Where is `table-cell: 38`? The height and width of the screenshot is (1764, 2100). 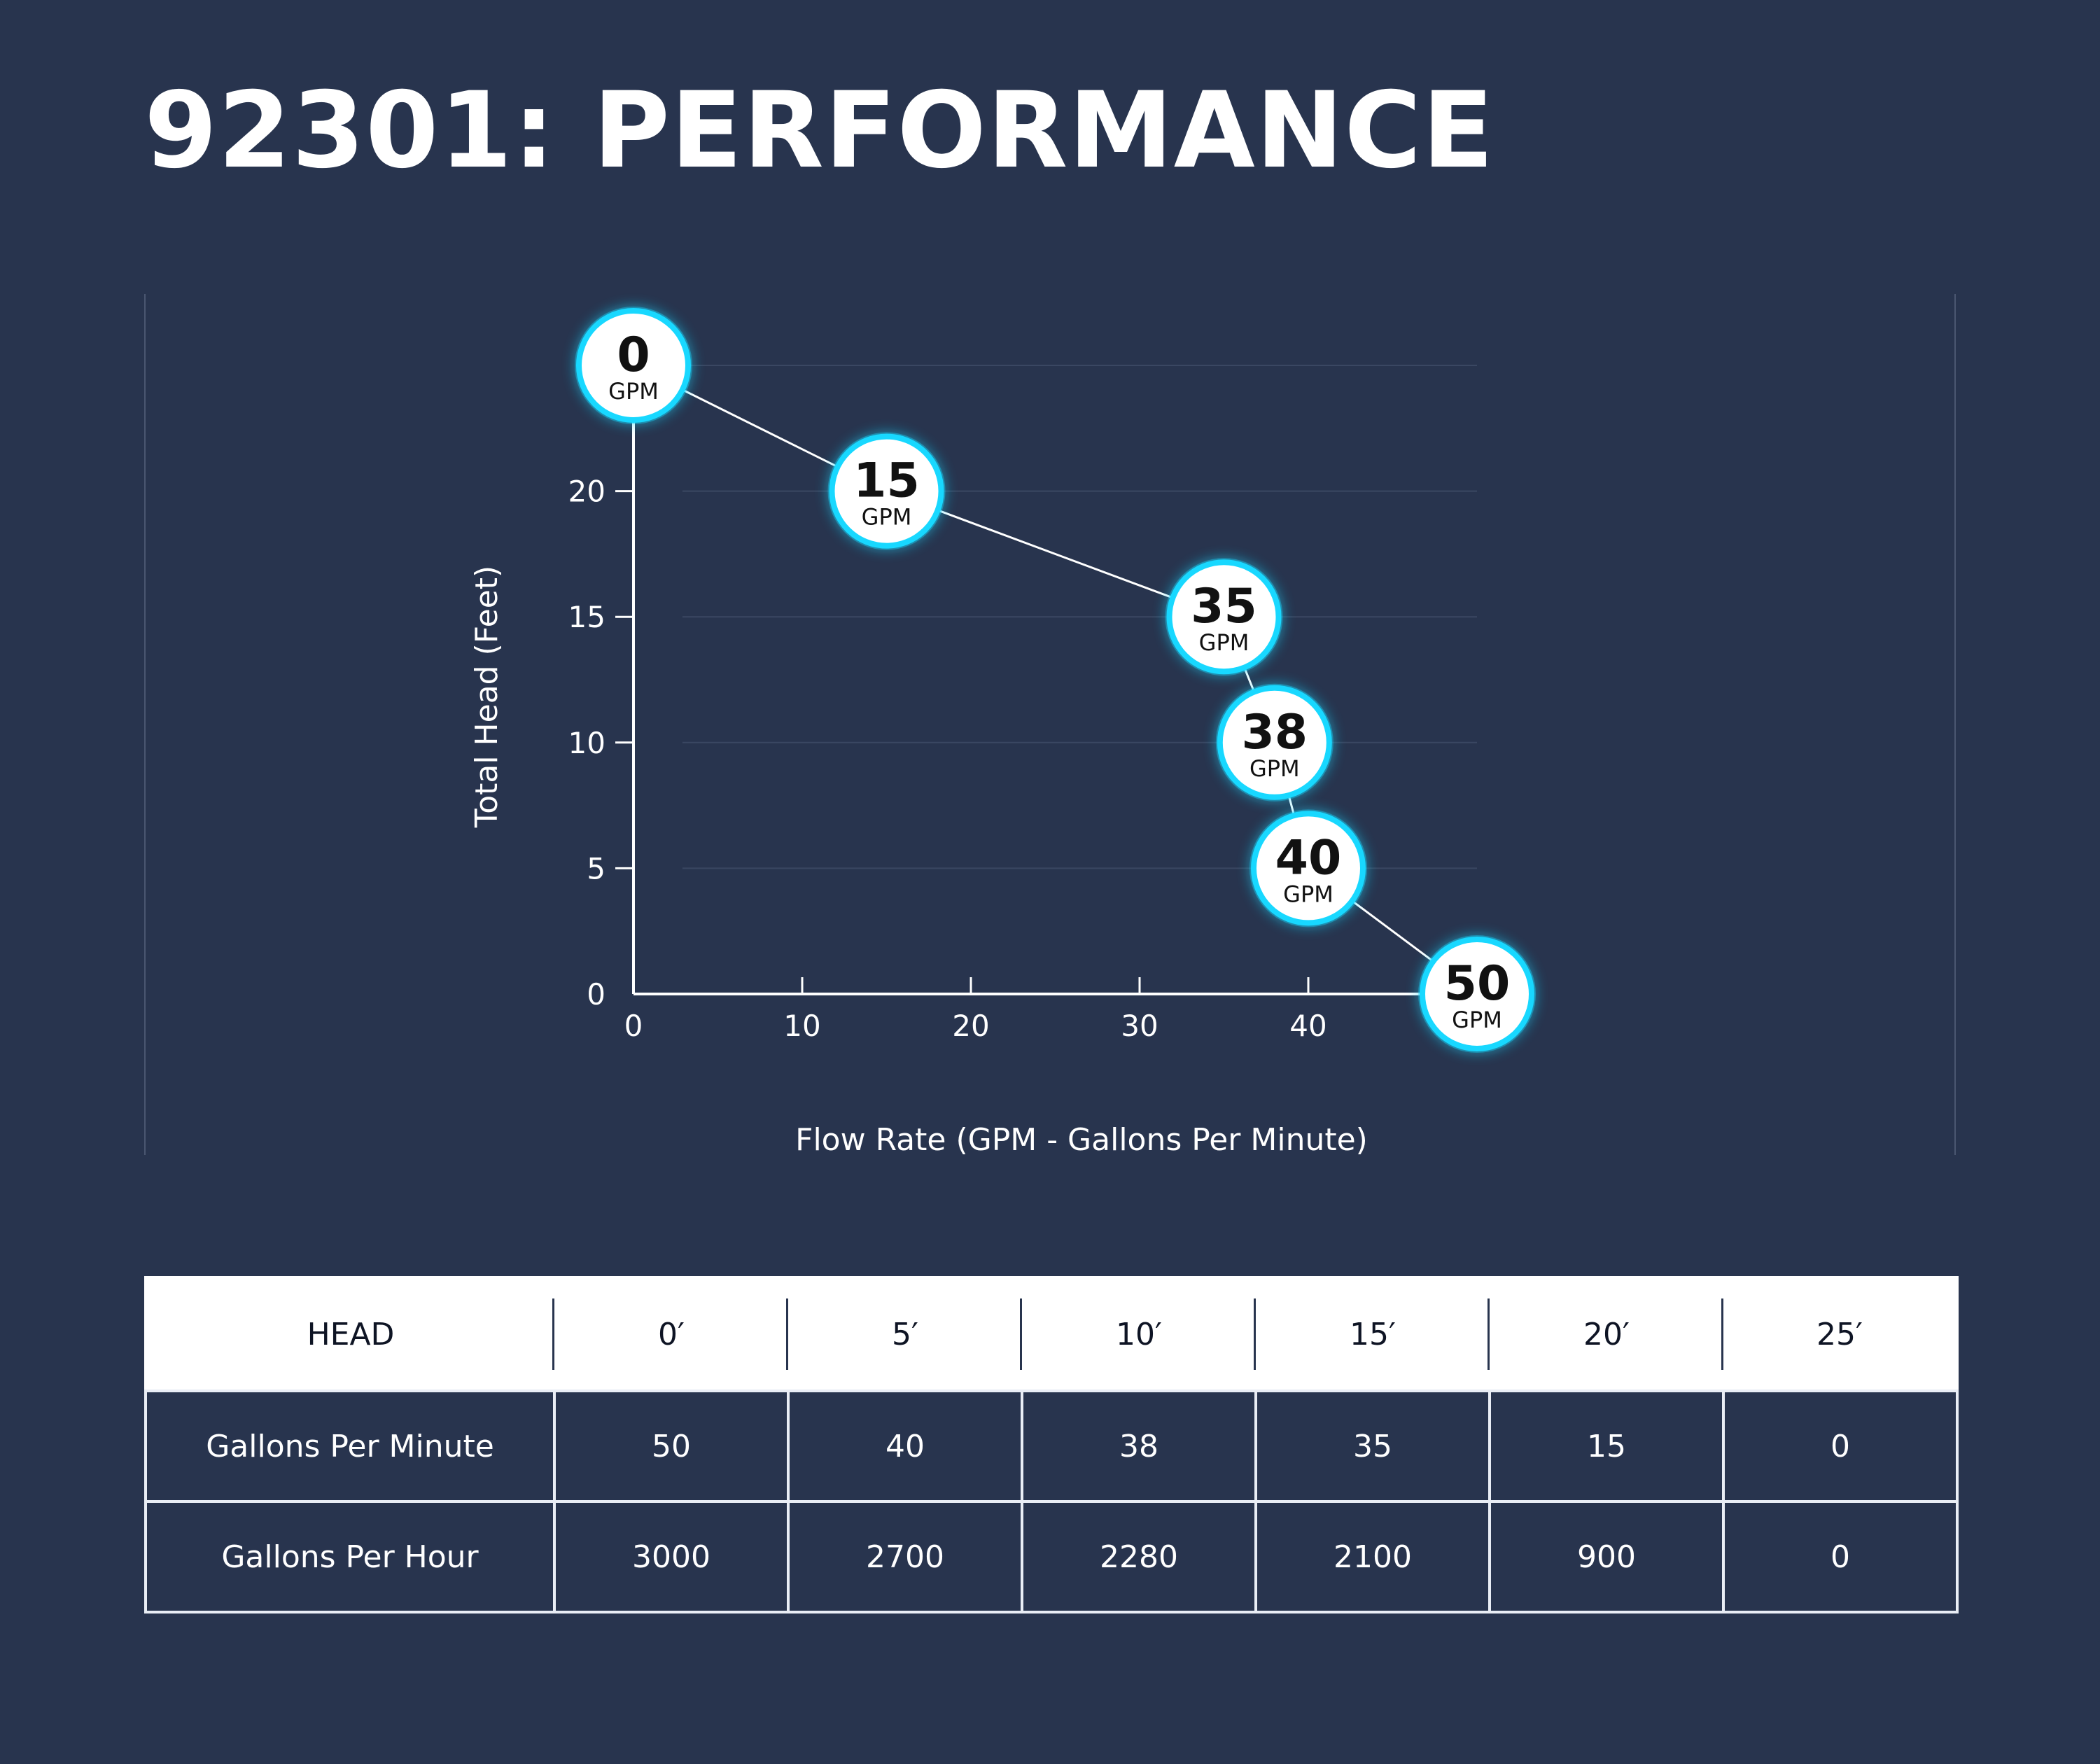 table-cell: 38 is located at coordinates (1139, 1446).